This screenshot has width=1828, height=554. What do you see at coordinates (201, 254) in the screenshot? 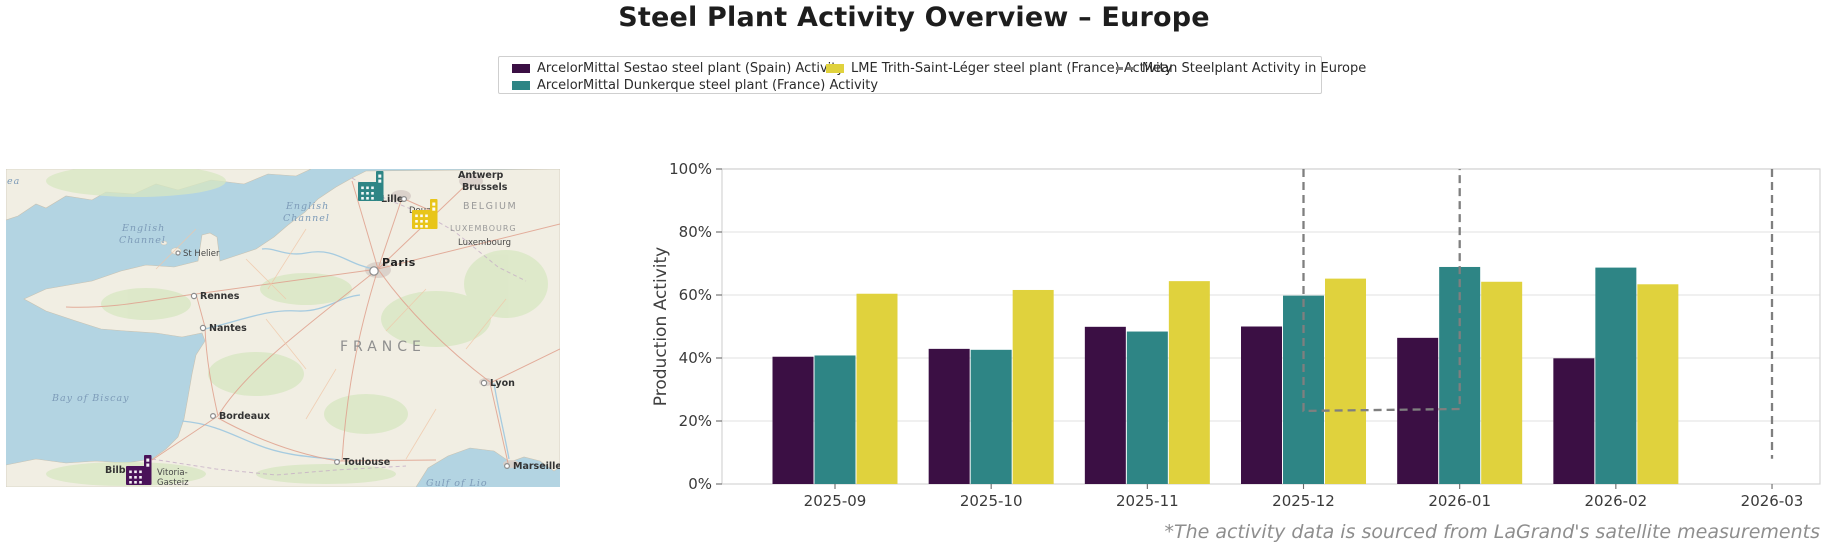
I see `map-label-st-helier: St Helier` at bounding box center [201, 254].